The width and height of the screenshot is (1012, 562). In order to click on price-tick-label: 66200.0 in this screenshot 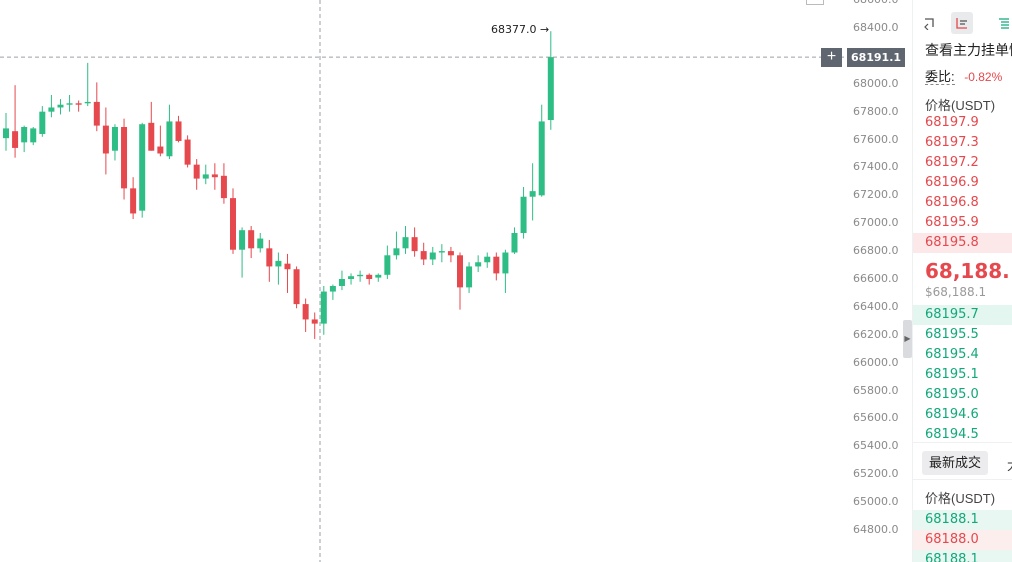, I will do `click(876, 334)`.